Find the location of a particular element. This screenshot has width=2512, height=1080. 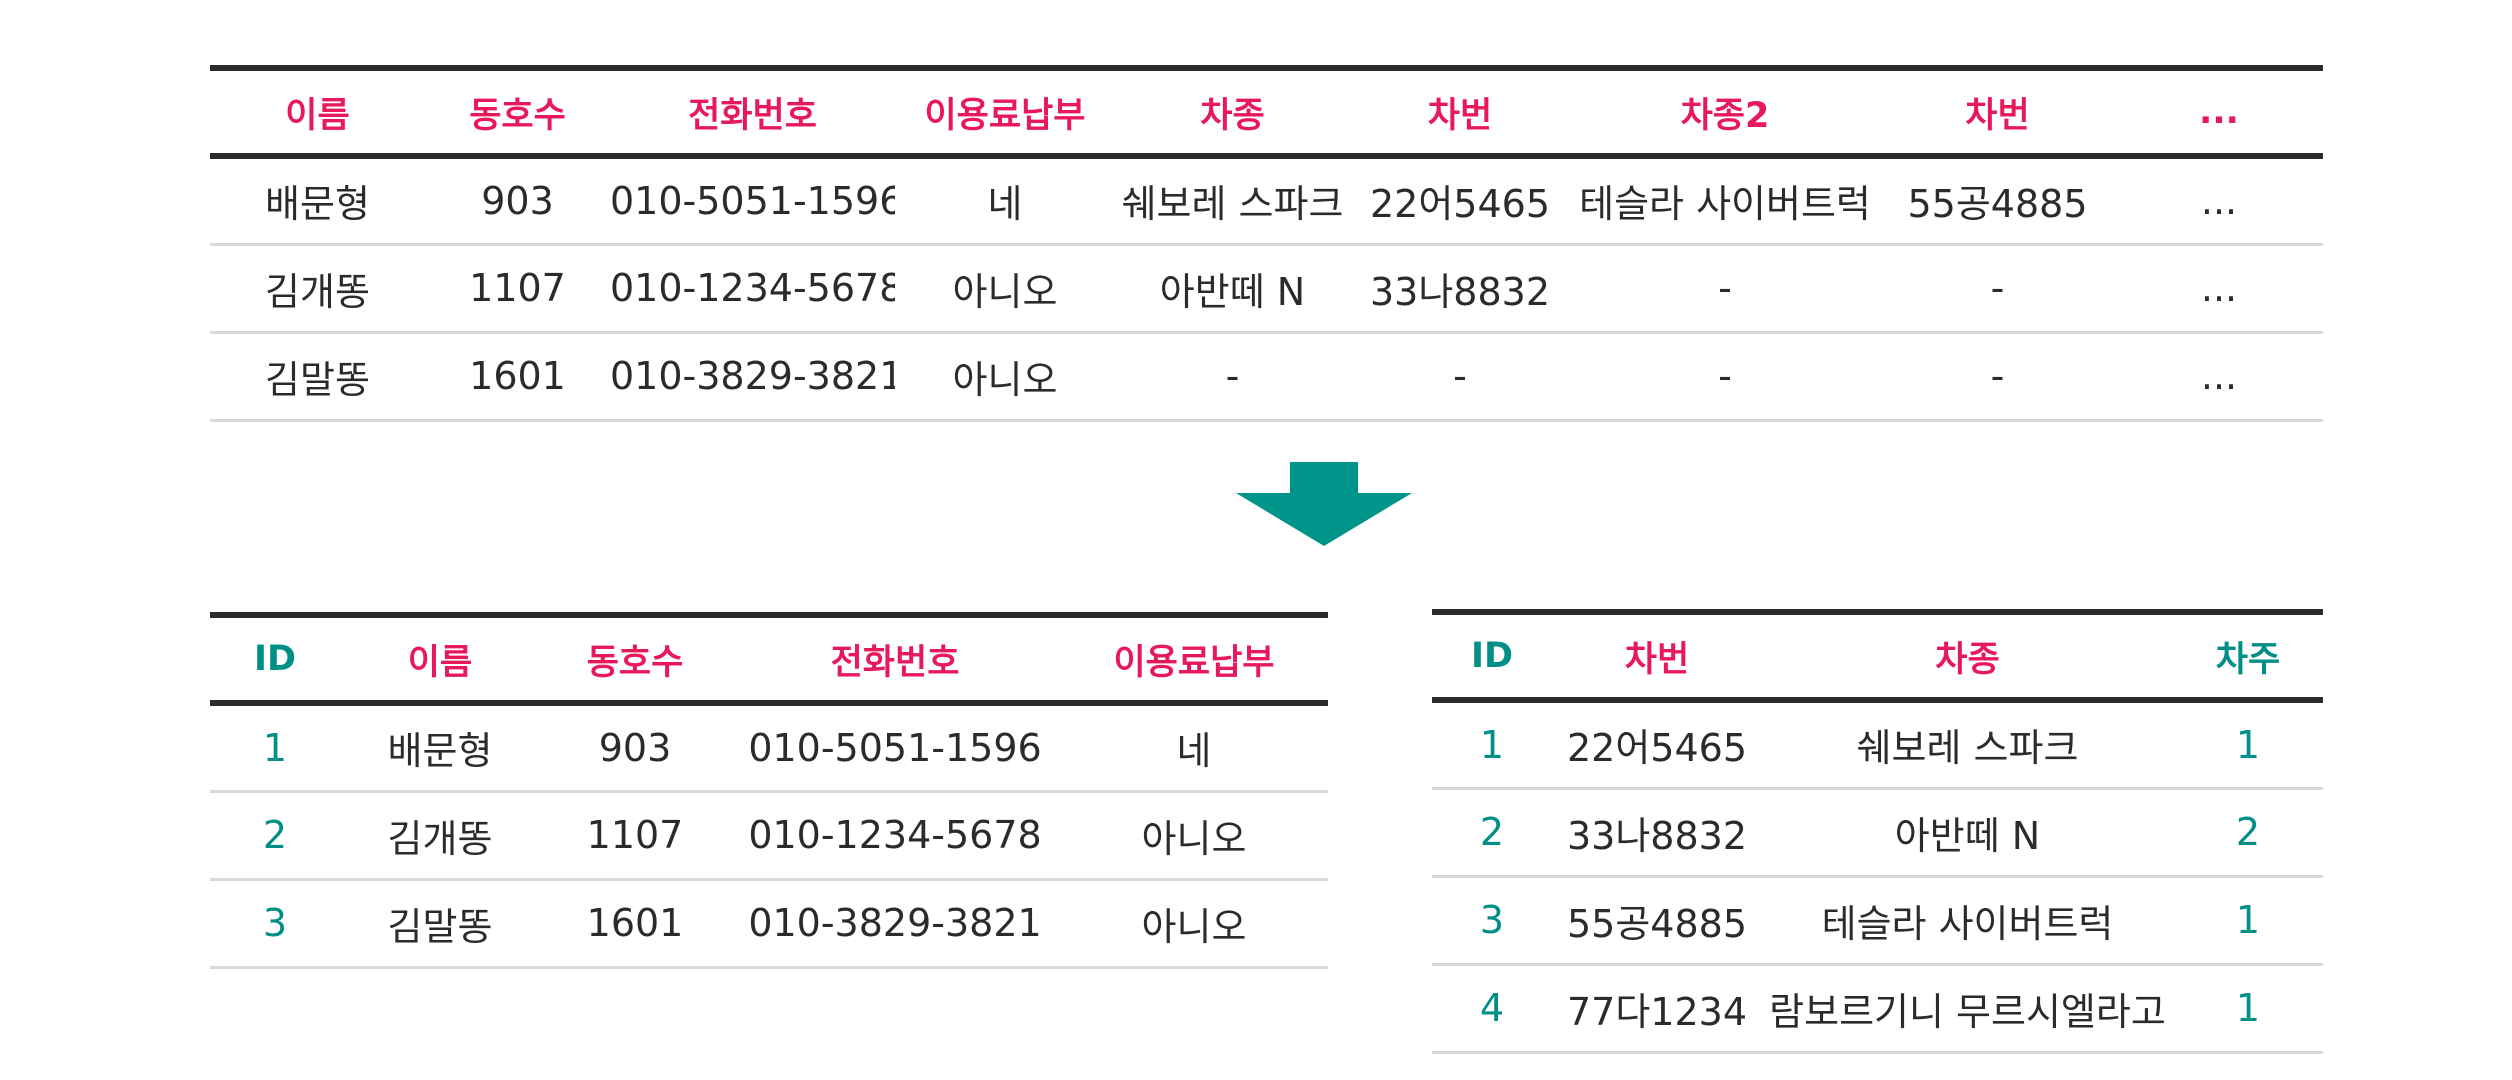

col-header-car-model-2: 차종2 is located at coordinates (1725, 115).